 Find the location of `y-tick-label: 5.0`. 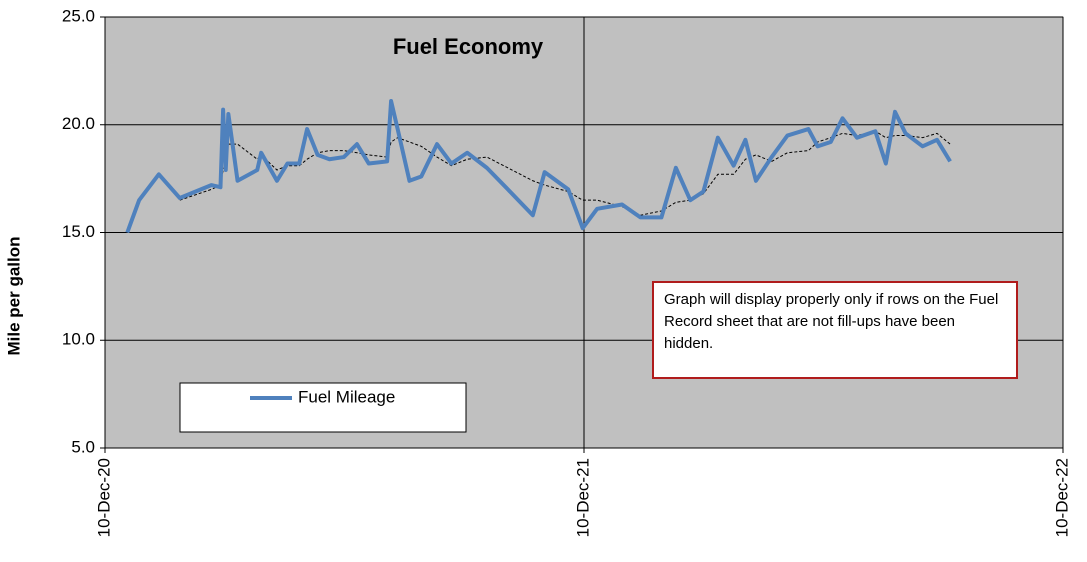

y-tick-label: 5.0 is located at coordinates (83, 446).